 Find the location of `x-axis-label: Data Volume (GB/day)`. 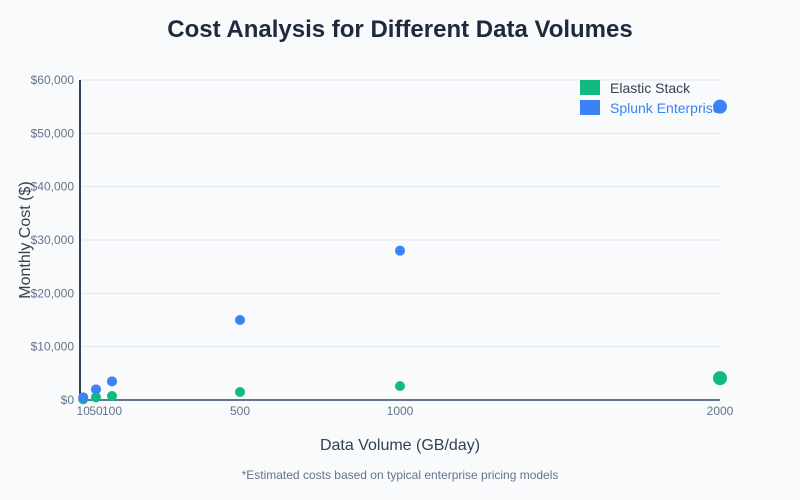

x-axis-label: Data Volume (GB/day) is located at coordinates (400, 445).